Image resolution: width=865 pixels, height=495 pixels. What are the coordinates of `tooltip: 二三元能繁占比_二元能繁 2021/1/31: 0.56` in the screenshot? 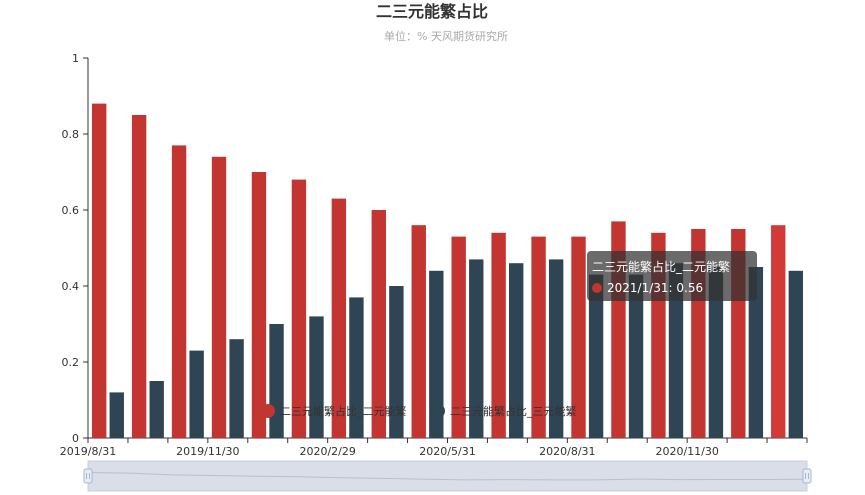 It's located at (672, 276).